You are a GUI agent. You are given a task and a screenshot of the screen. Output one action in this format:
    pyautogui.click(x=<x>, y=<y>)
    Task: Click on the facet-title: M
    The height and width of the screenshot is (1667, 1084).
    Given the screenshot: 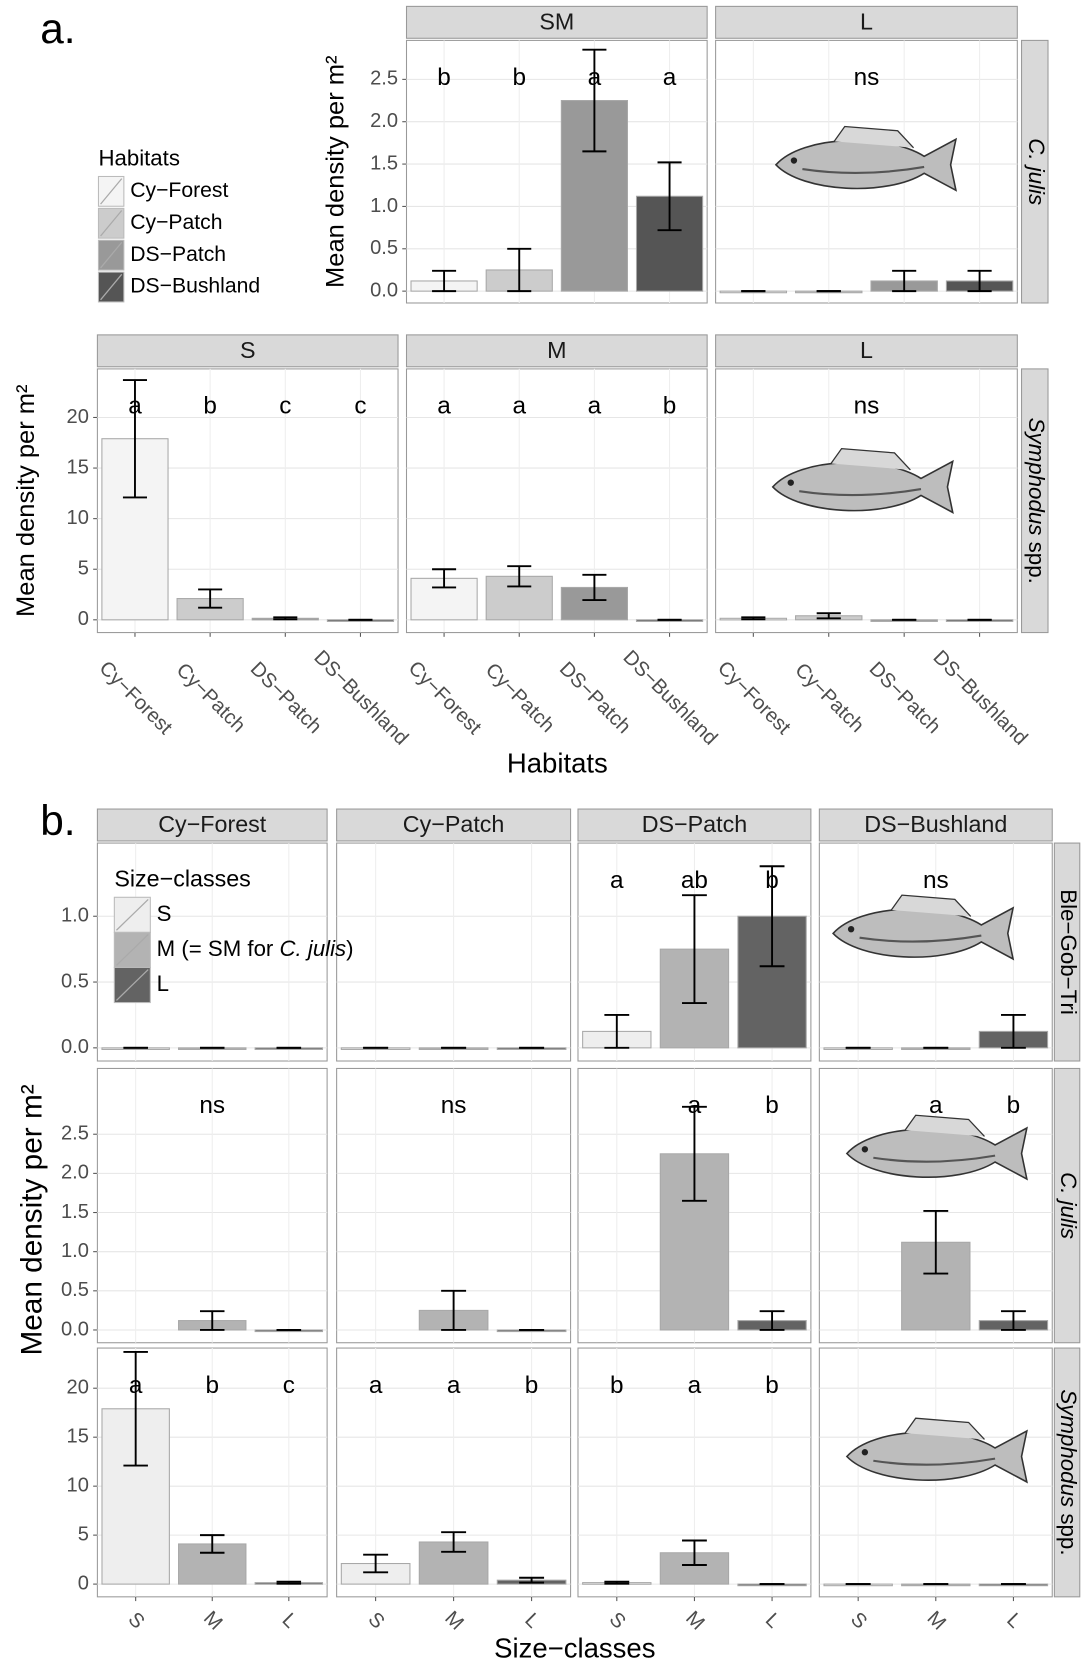 What is the action you would take?
    pyautogui.click(x=556, y=350)
    